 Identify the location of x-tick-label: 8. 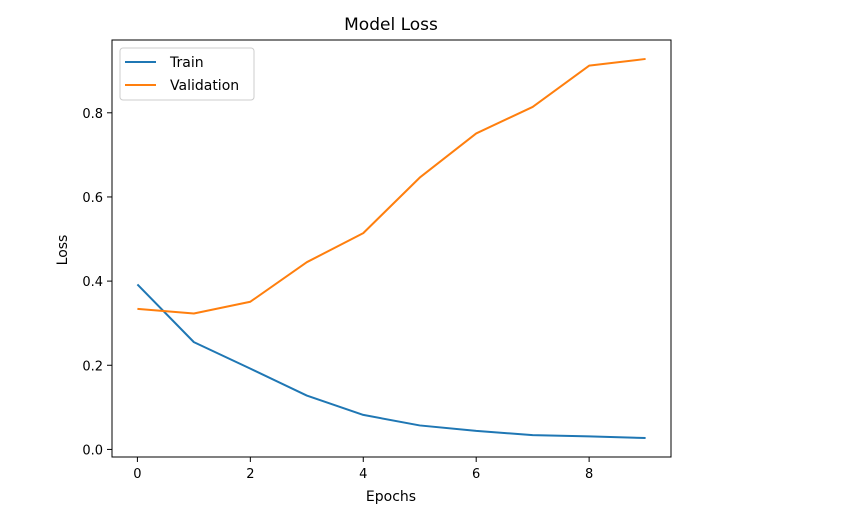
(589, 474).